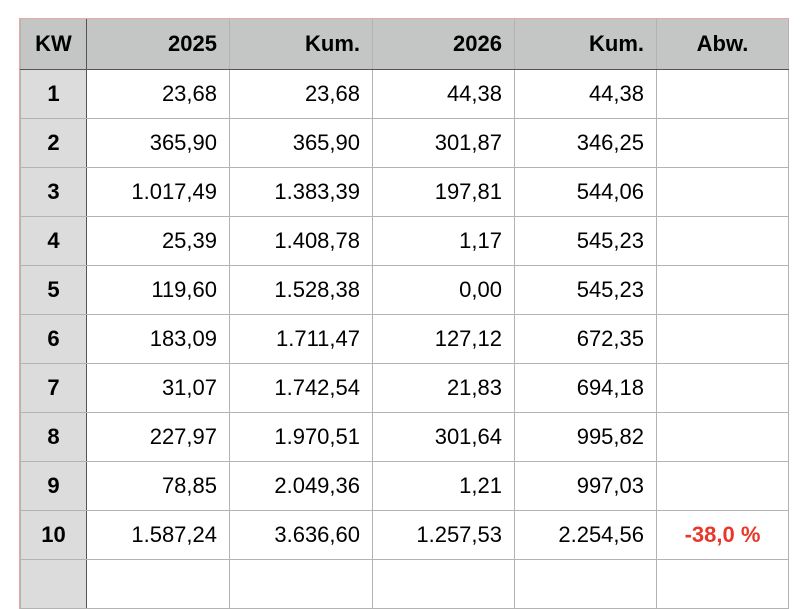 The image size is (806, 609). I want to click on cell-2025, so click(158, 583).